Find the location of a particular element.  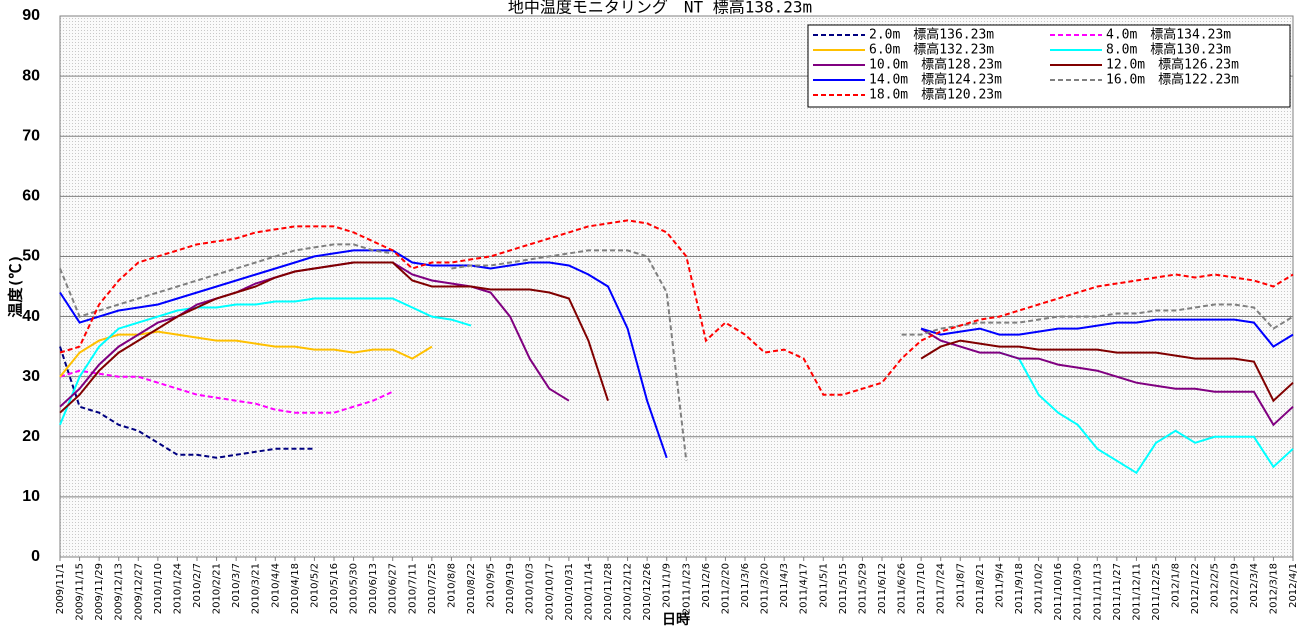

y-tick-label: 90 is located at coordinates (31, 15).